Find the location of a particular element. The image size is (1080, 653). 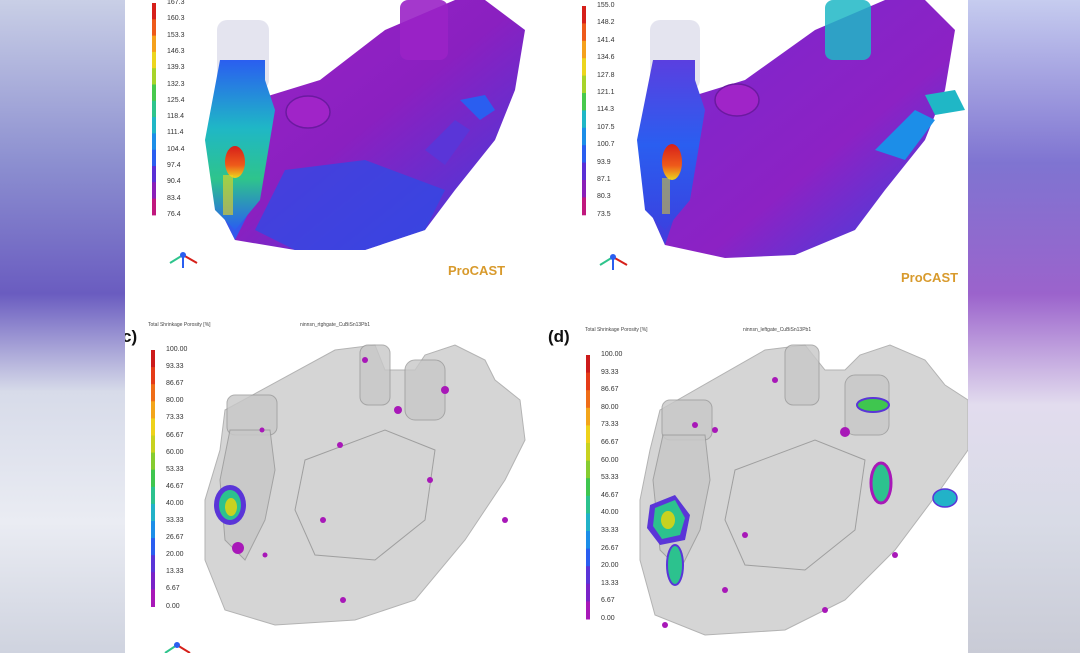

panel-label-c: c) is located at coordinates (131, 336).